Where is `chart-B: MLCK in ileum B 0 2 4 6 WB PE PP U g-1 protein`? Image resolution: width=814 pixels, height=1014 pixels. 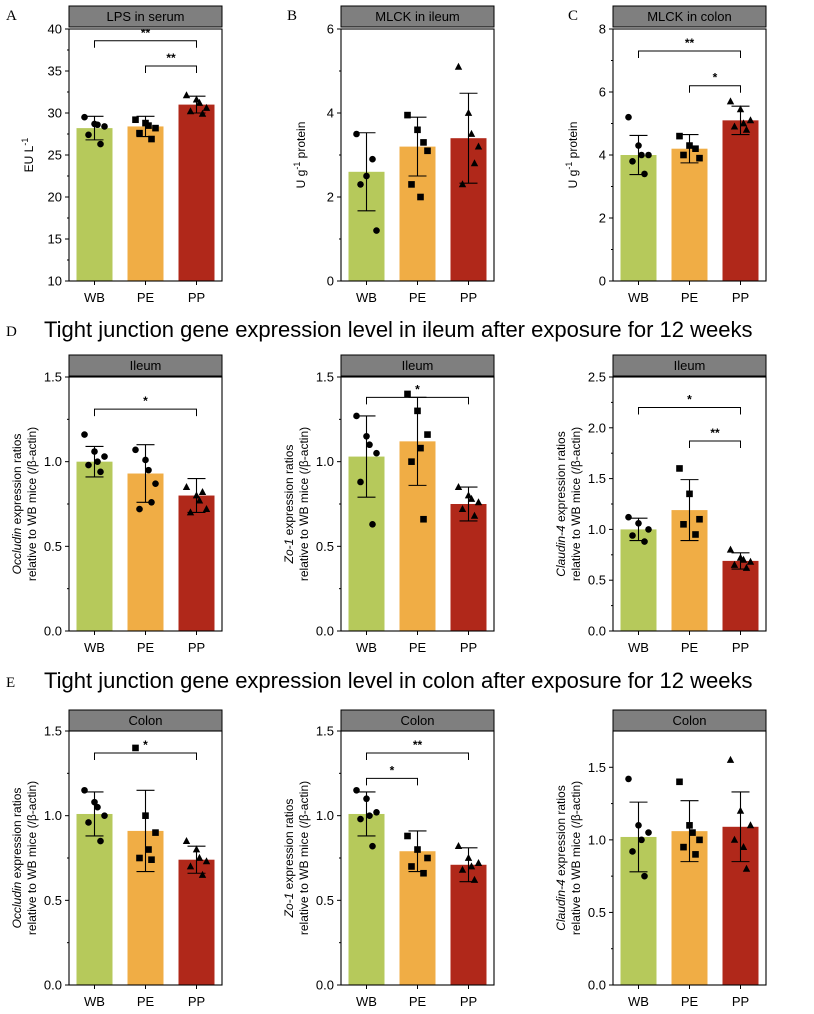
chart-B: MLCK in ileum B 0 2 4 6 WB PE PP U g-1 protein is located at coordinates (391, 155).